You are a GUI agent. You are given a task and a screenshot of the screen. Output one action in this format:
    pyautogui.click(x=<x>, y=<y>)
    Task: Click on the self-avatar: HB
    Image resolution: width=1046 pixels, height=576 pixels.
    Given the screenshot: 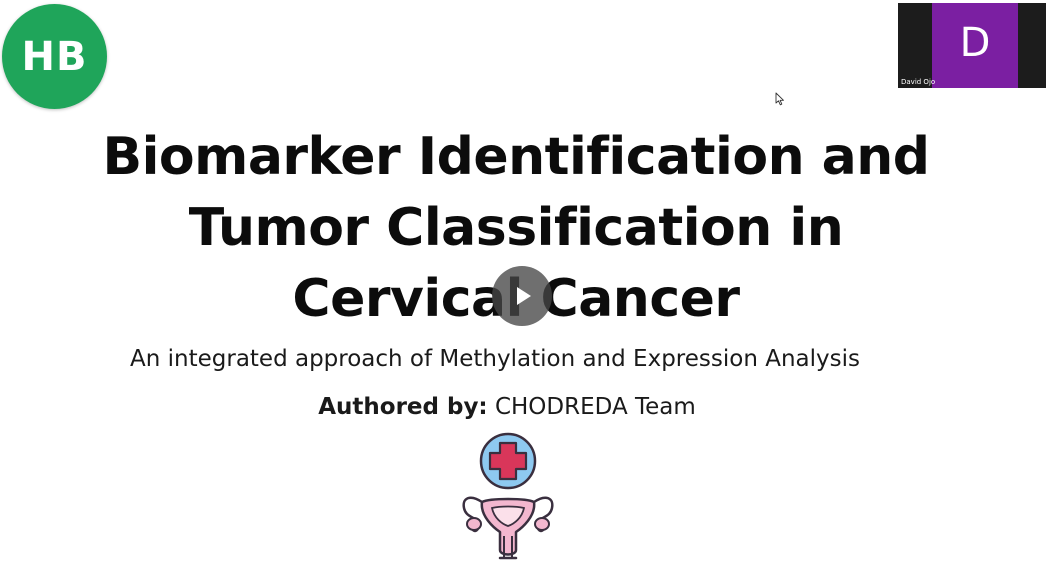 What is the action you would take?
    pyautogui.click(x=54, y=56)
    